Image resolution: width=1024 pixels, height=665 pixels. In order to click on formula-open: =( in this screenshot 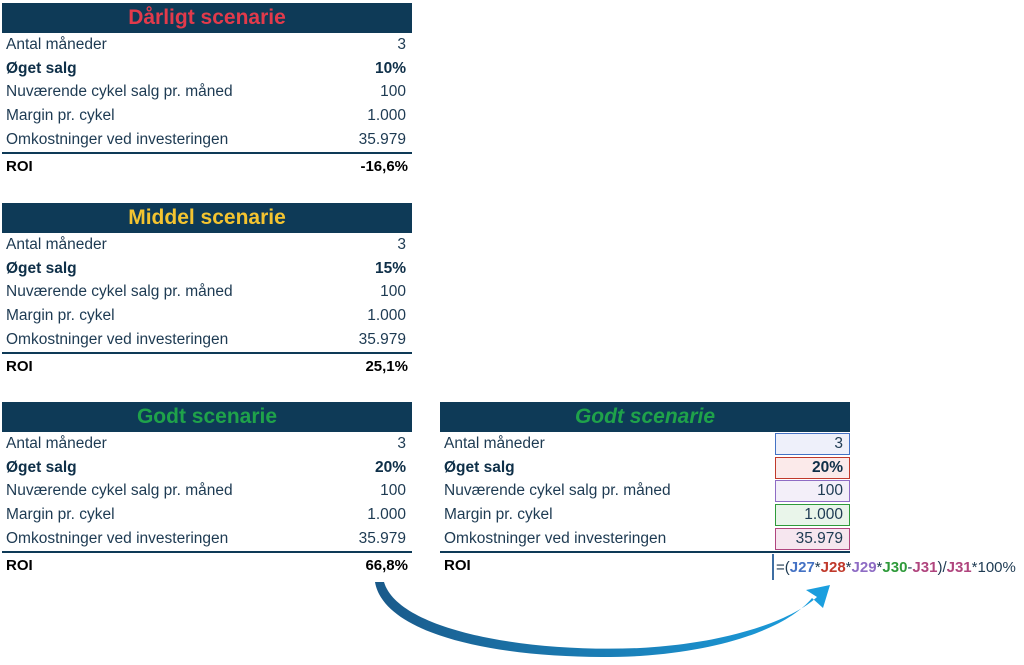, I will do `click(783, 567)`.